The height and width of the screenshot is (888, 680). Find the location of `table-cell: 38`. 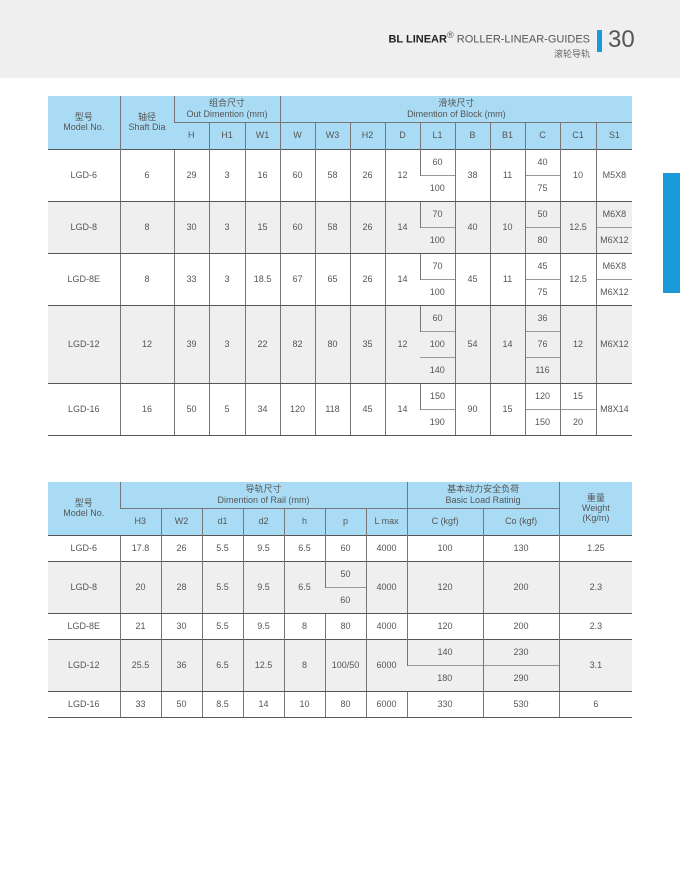

table-cell: 38 is located at coordinates (472, 175).